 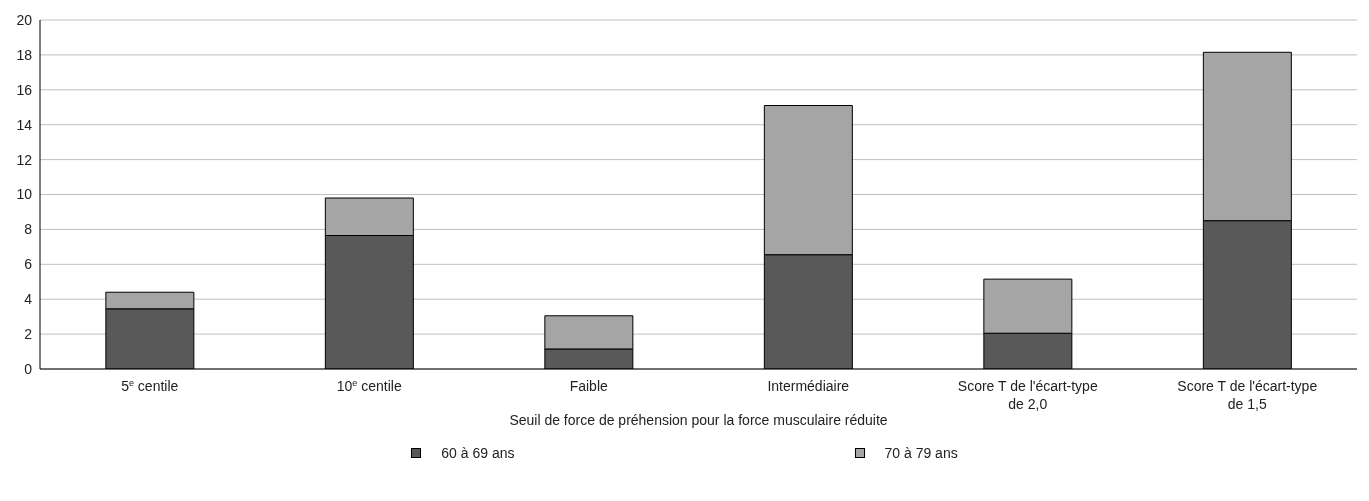 I want to click on y-tick-label: 16, so click(x=24, y=89).